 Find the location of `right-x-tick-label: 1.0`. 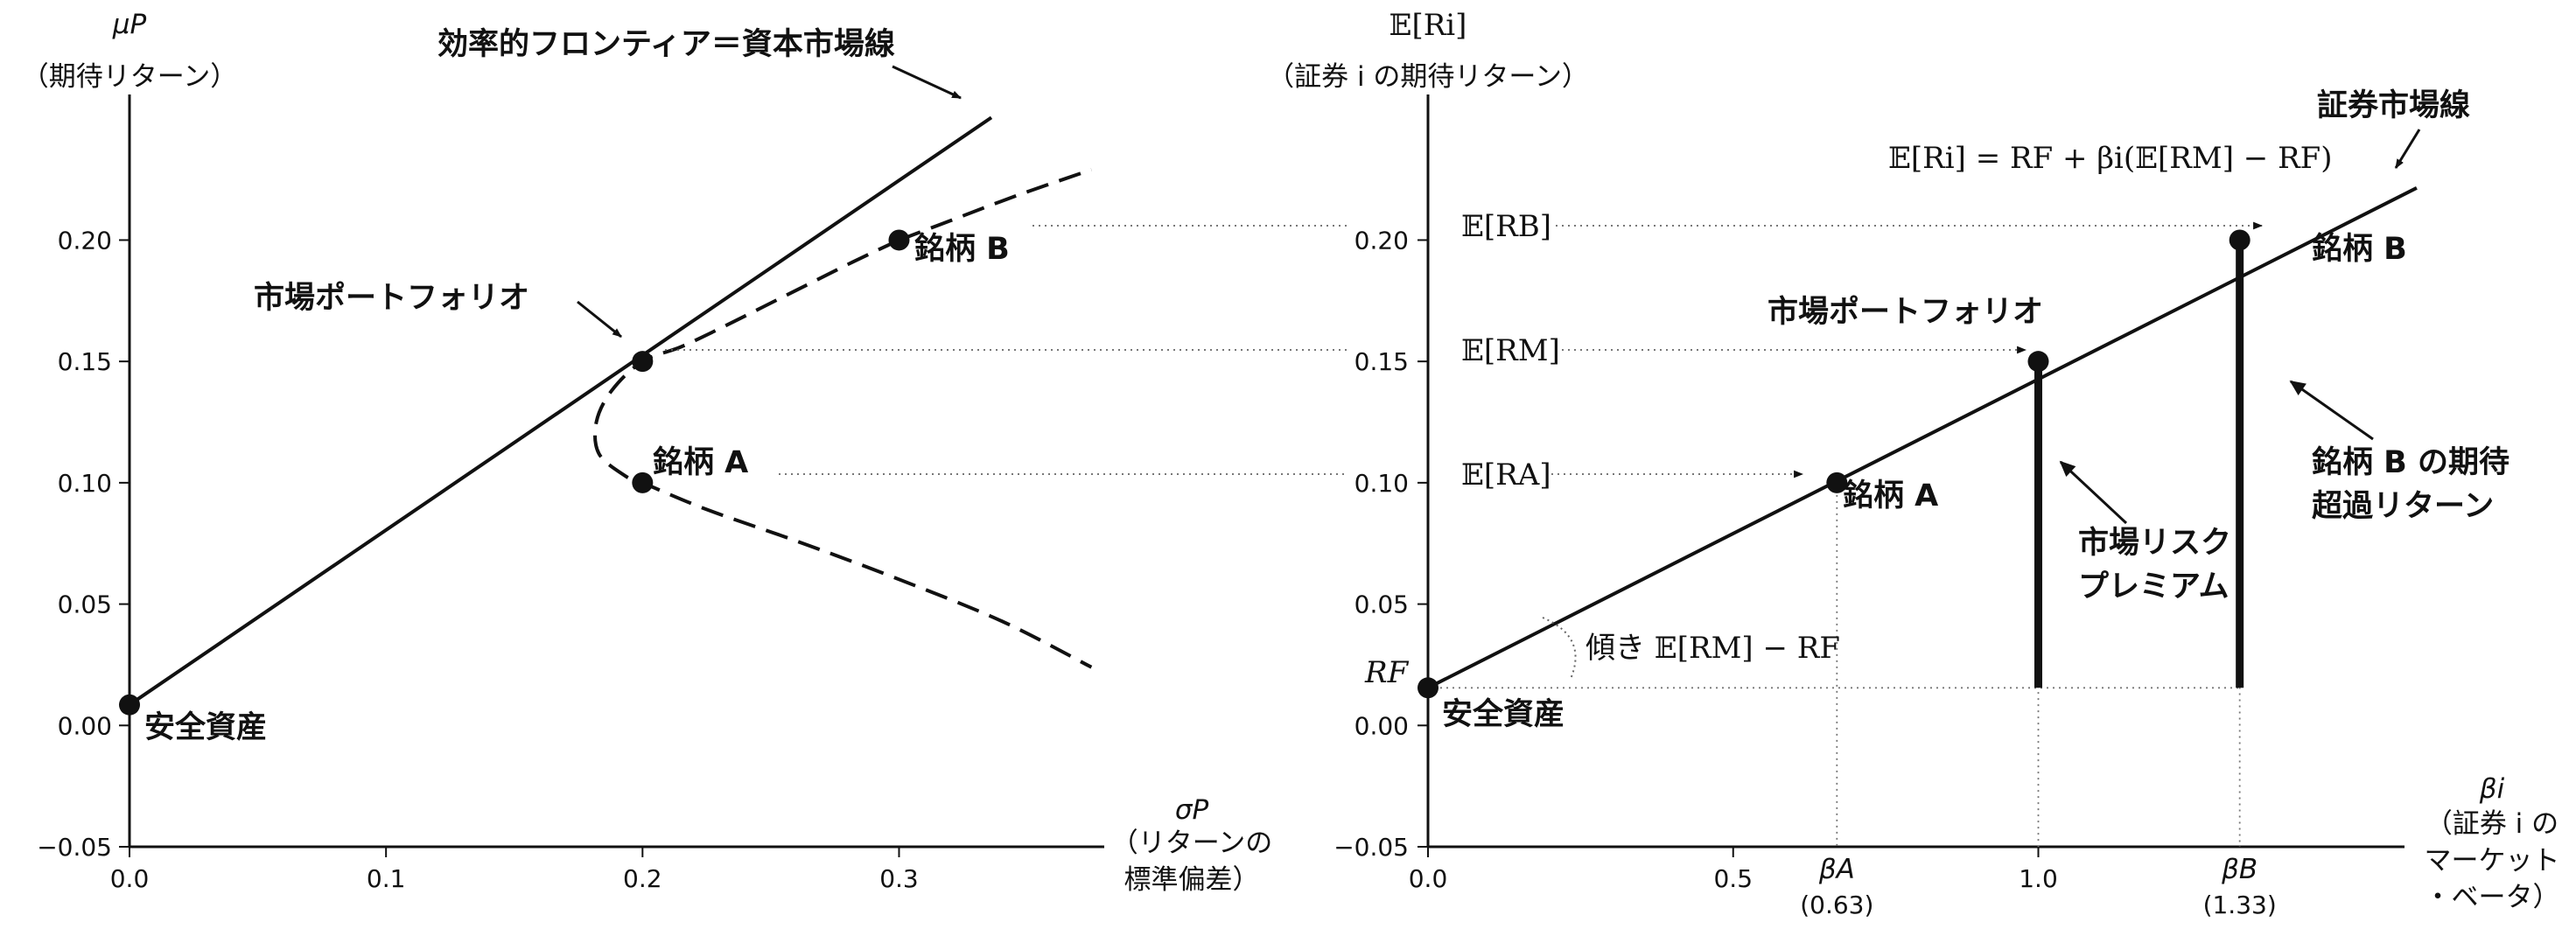

right-x-tick-label: 1.0 is located at coordinates (2038, 878).